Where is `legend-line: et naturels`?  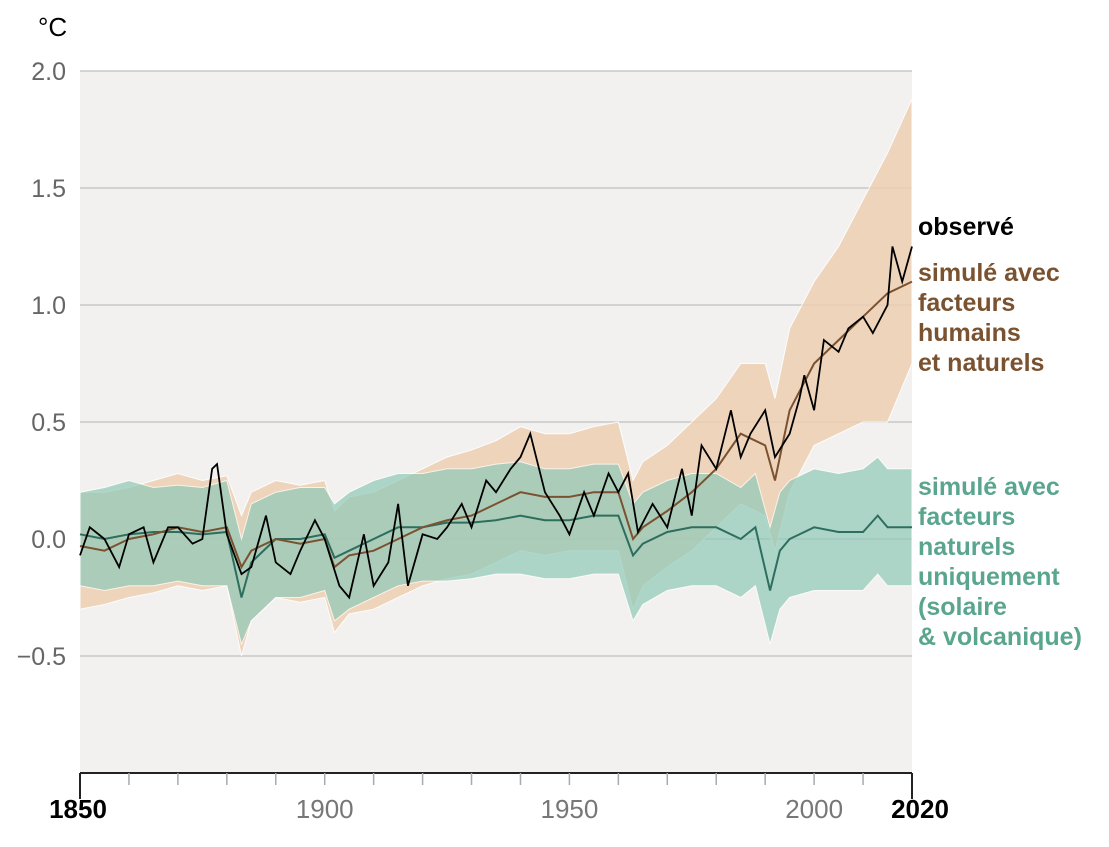
legend-line: et naturels is located at coordinates (981, 363).